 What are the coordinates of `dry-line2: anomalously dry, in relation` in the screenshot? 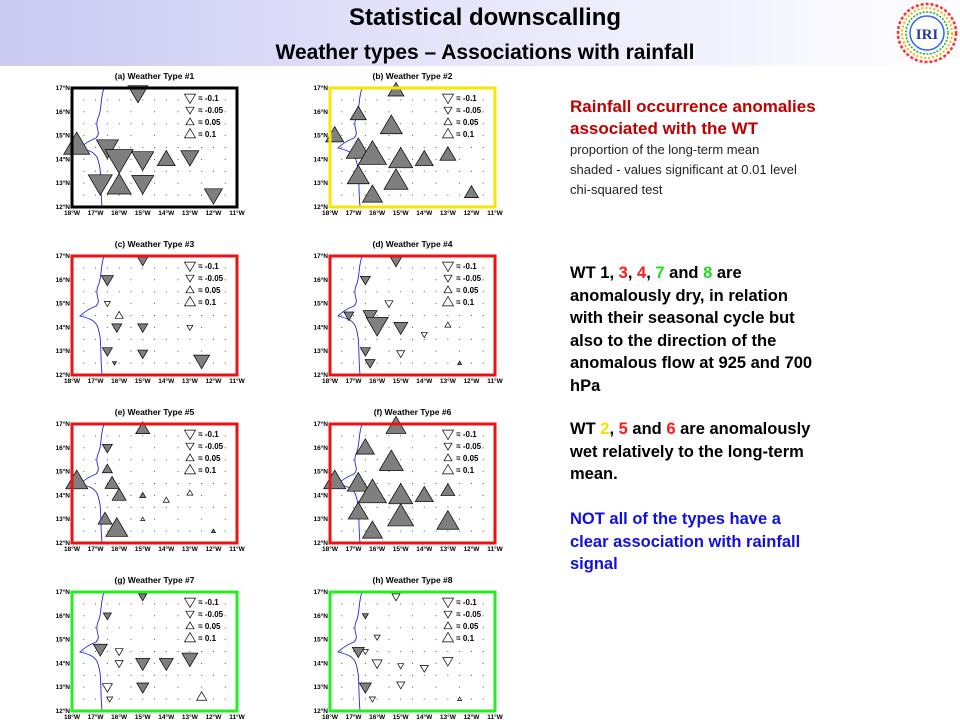 It's located at (679, 295).